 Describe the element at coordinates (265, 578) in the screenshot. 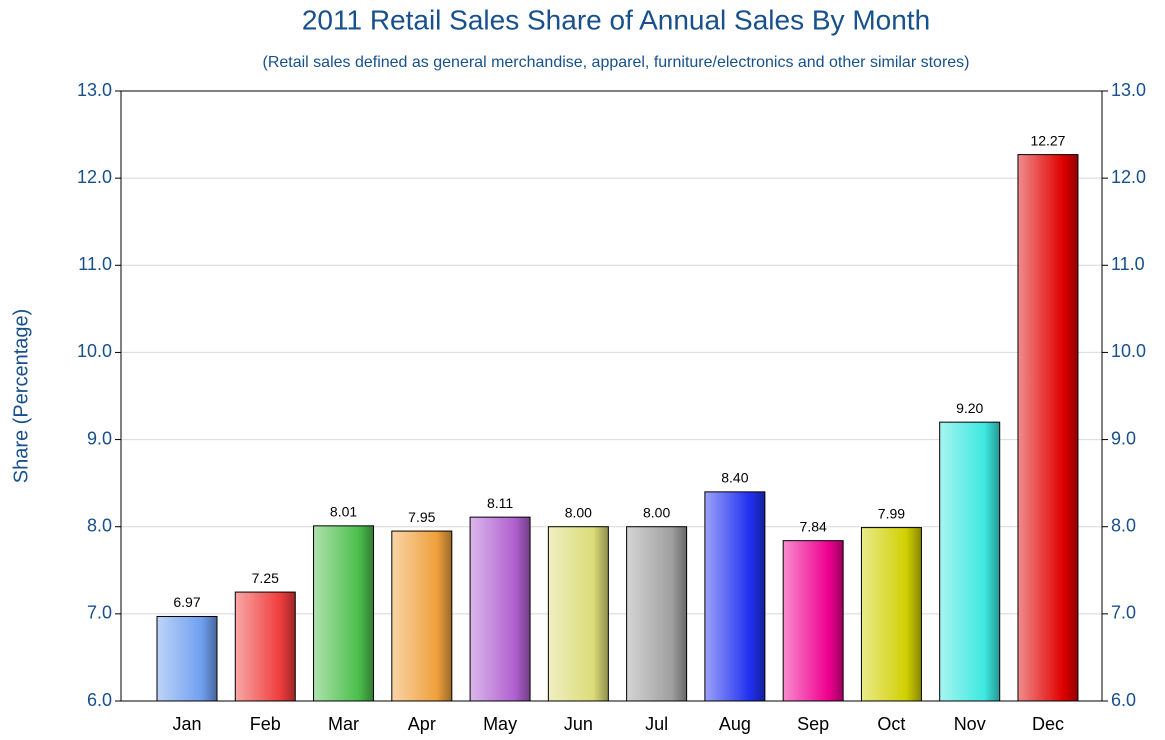

I see `value-label: 7.25` at that location.